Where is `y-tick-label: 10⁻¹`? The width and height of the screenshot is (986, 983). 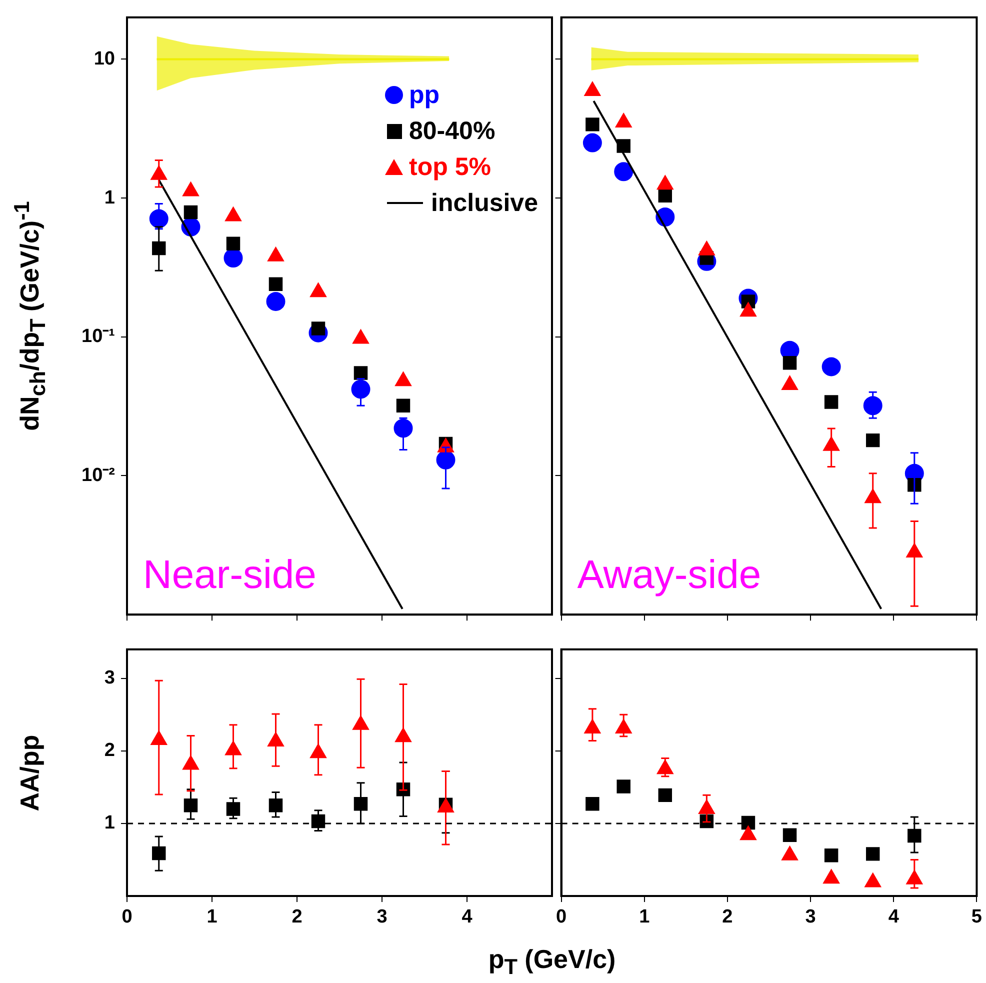 y-tick-label: 10⁻¹ is located at coordinates (98, 337).